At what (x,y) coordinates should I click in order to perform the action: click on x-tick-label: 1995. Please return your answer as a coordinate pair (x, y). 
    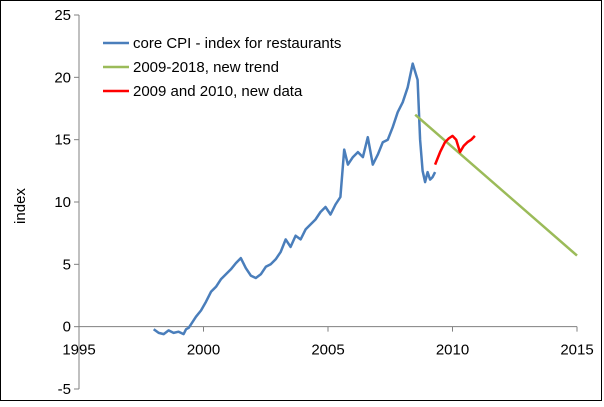
    Looking at the image, I should click on (78, 350).